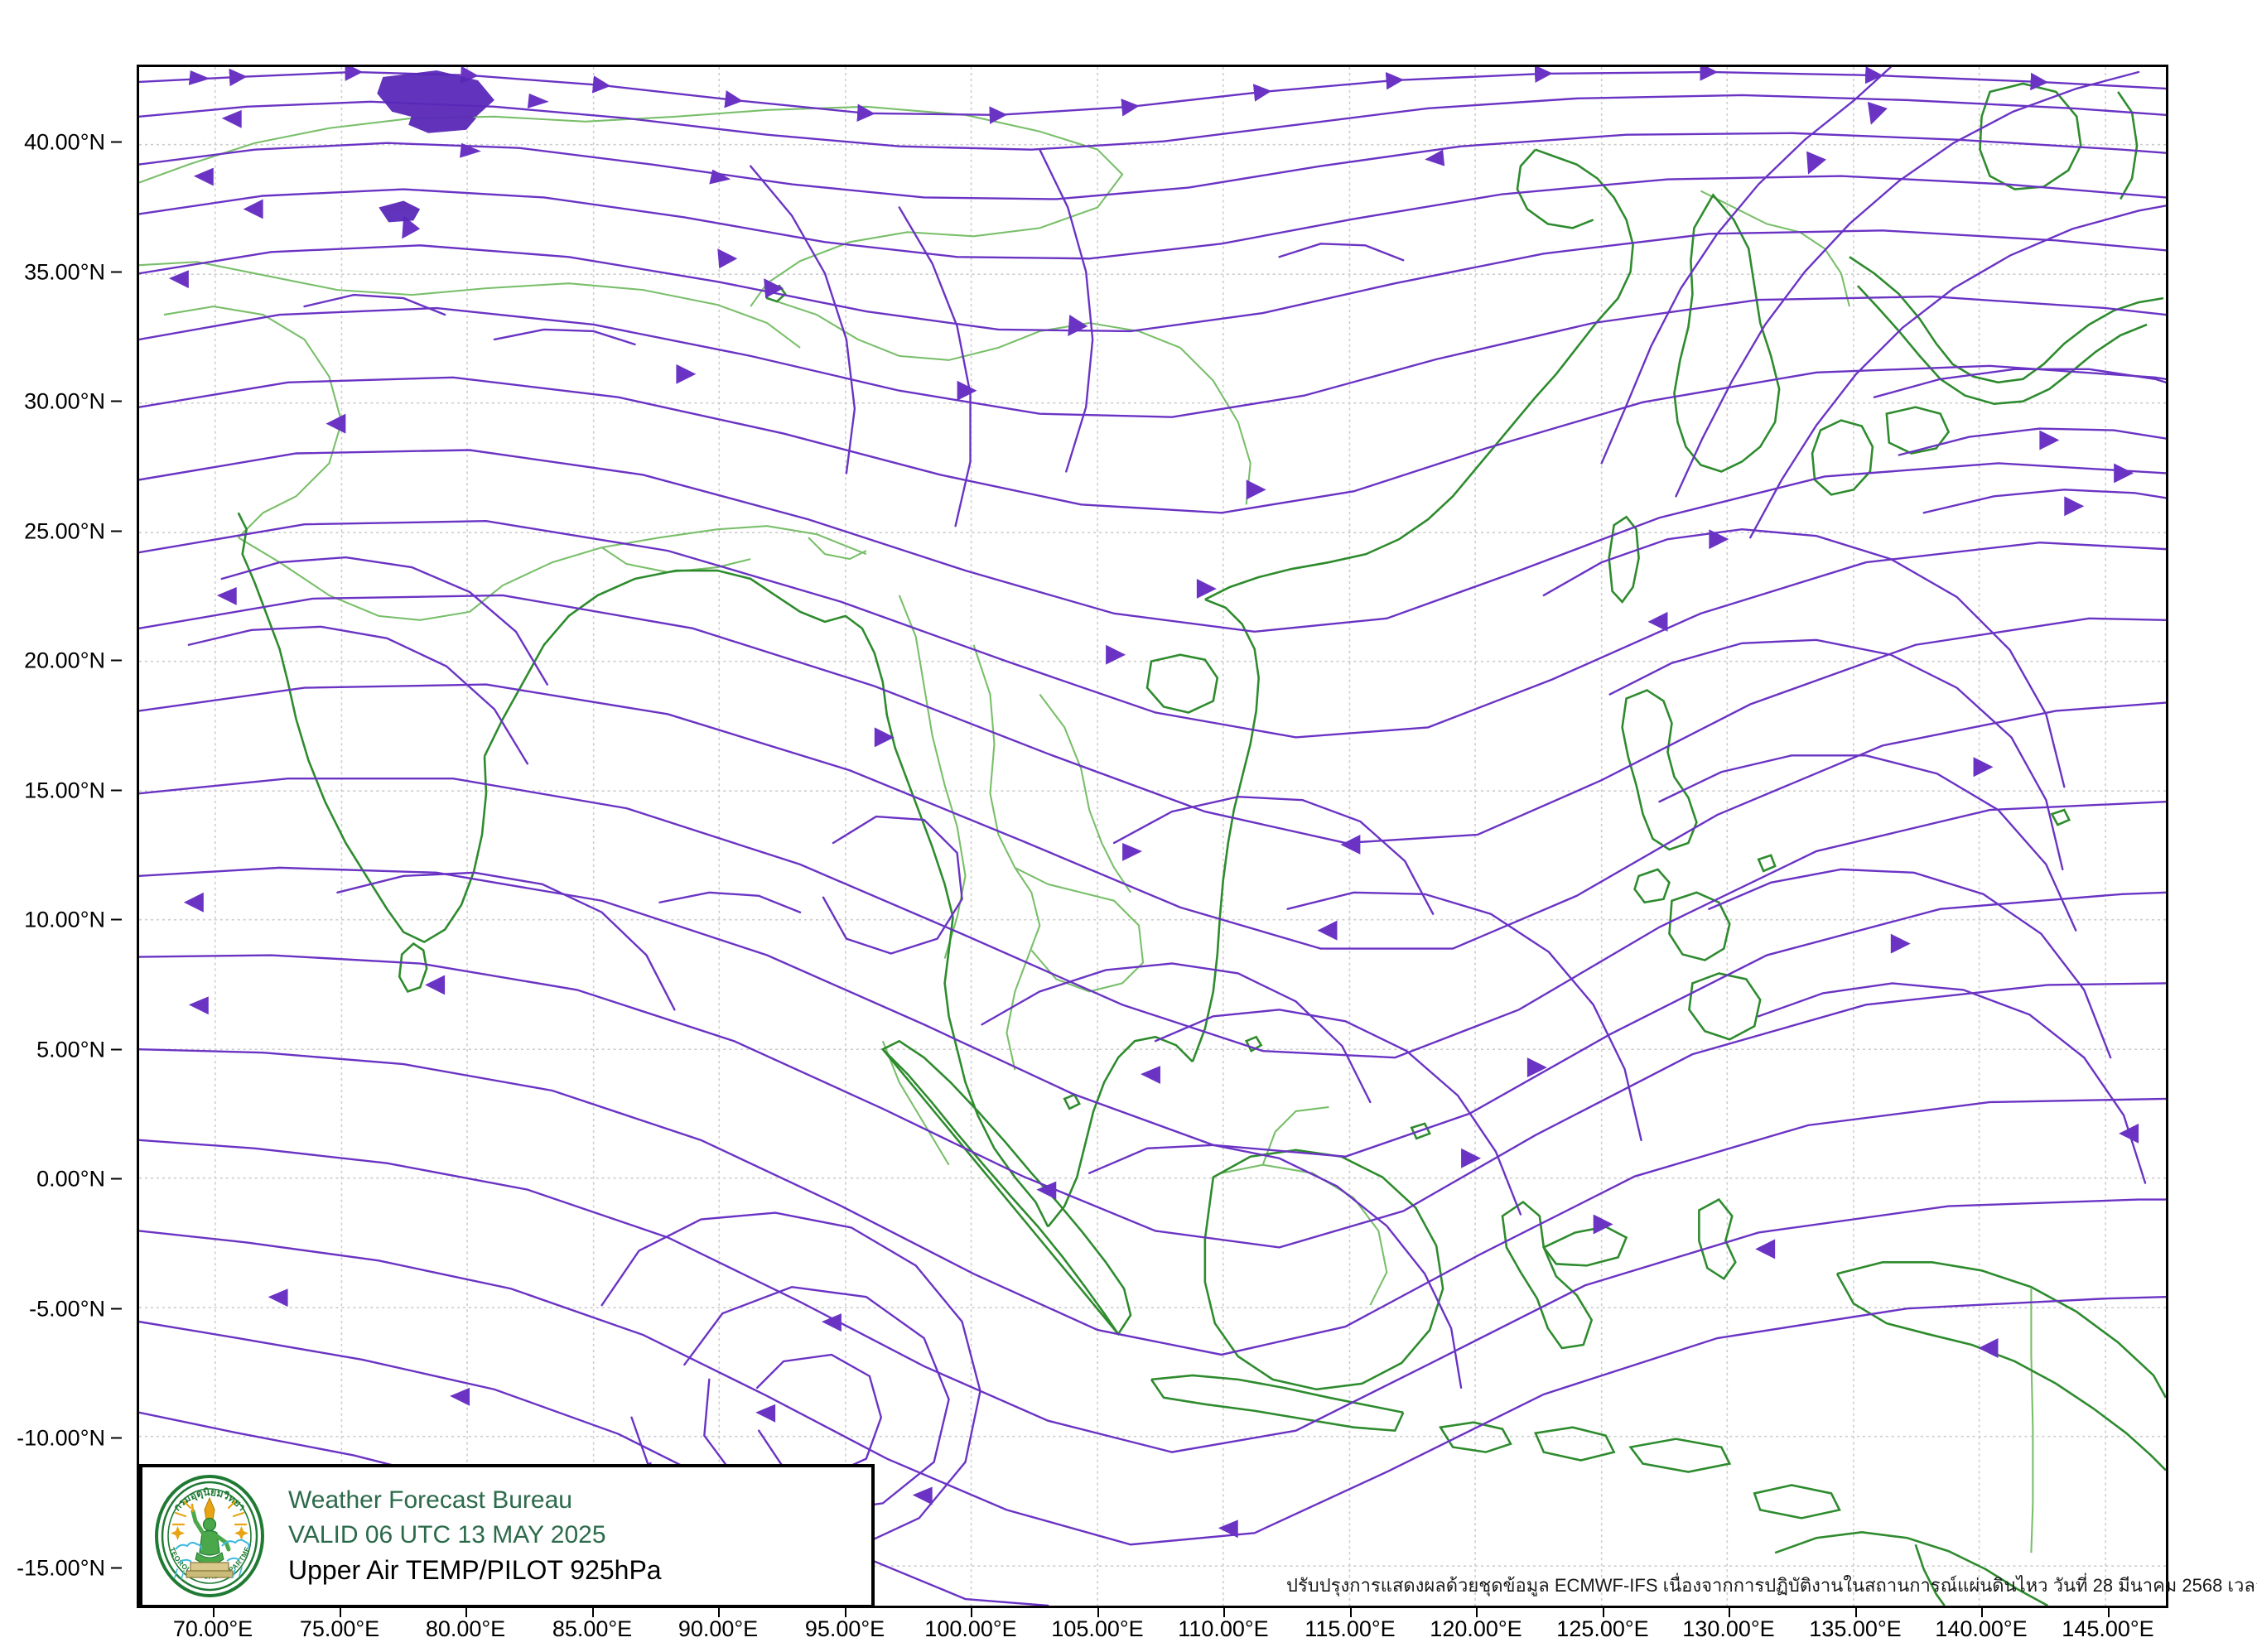  I want to click on y-tick-35N: 35.00°N, so click(73, 273).